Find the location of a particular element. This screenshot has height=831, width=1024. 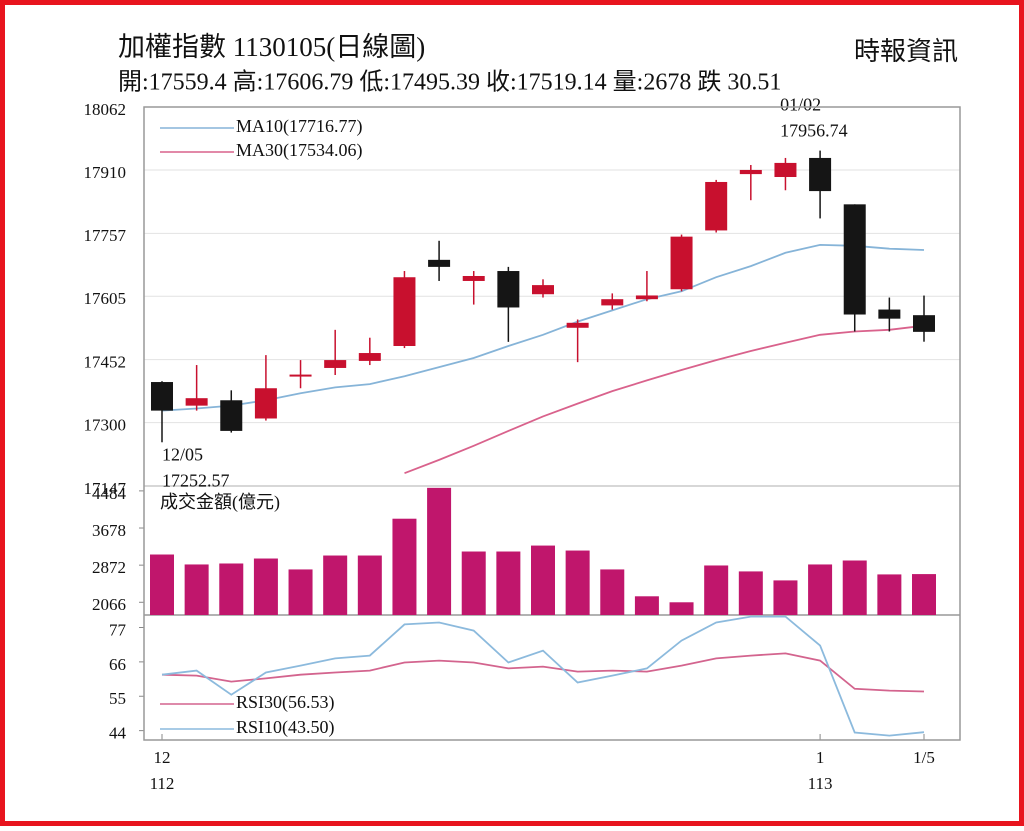

legend-label: RSI10(43.50) is located at coordinates (285, 727).